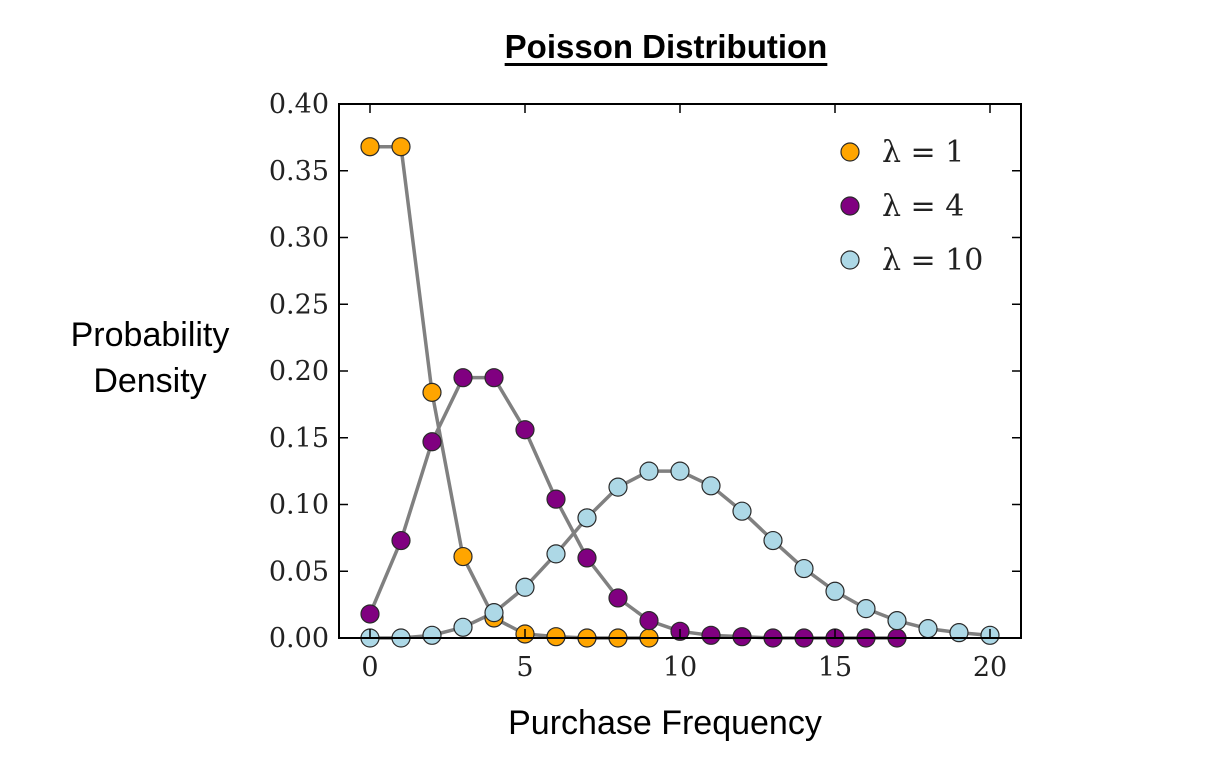 The width and height of the screenshot is (1214, 774). Describe the element at coordinates (680, 667) in the screenshot. I see `x-tick-label: 10` at that location.